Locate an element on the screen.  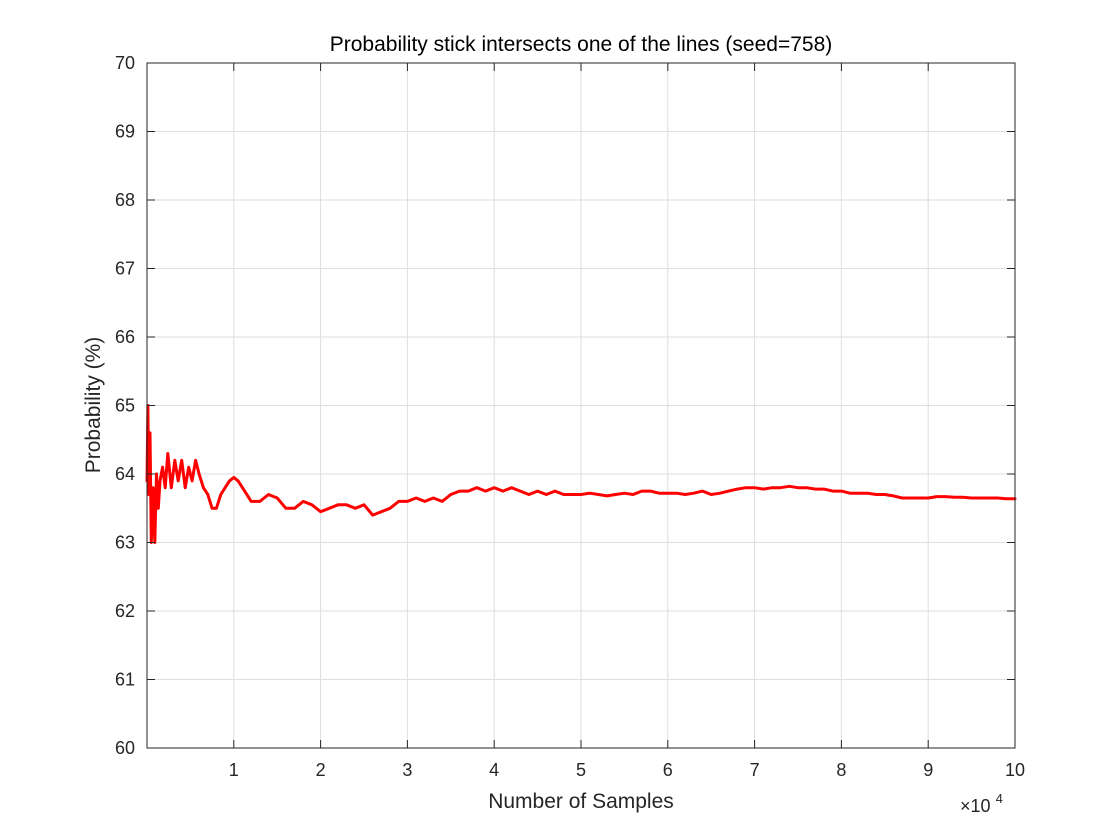
x-tick-label: 8 is located at coordinates (841, 770).